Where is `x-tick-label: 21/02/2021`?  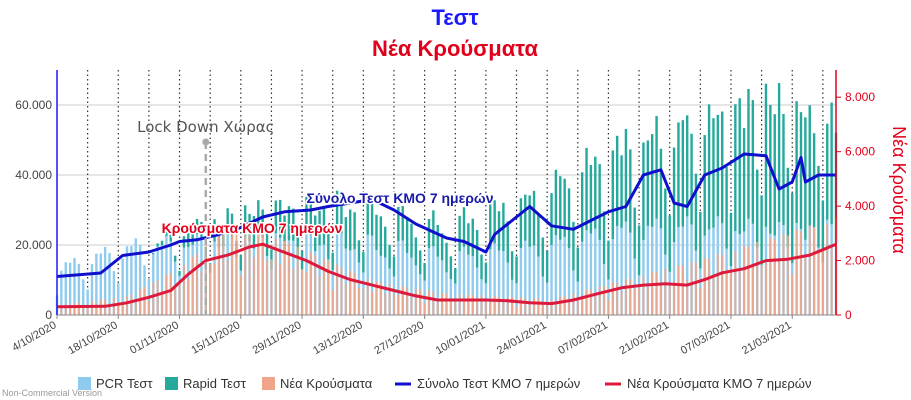 x-tick-label: 21/02/2021 is located at coordinates (645, 338).